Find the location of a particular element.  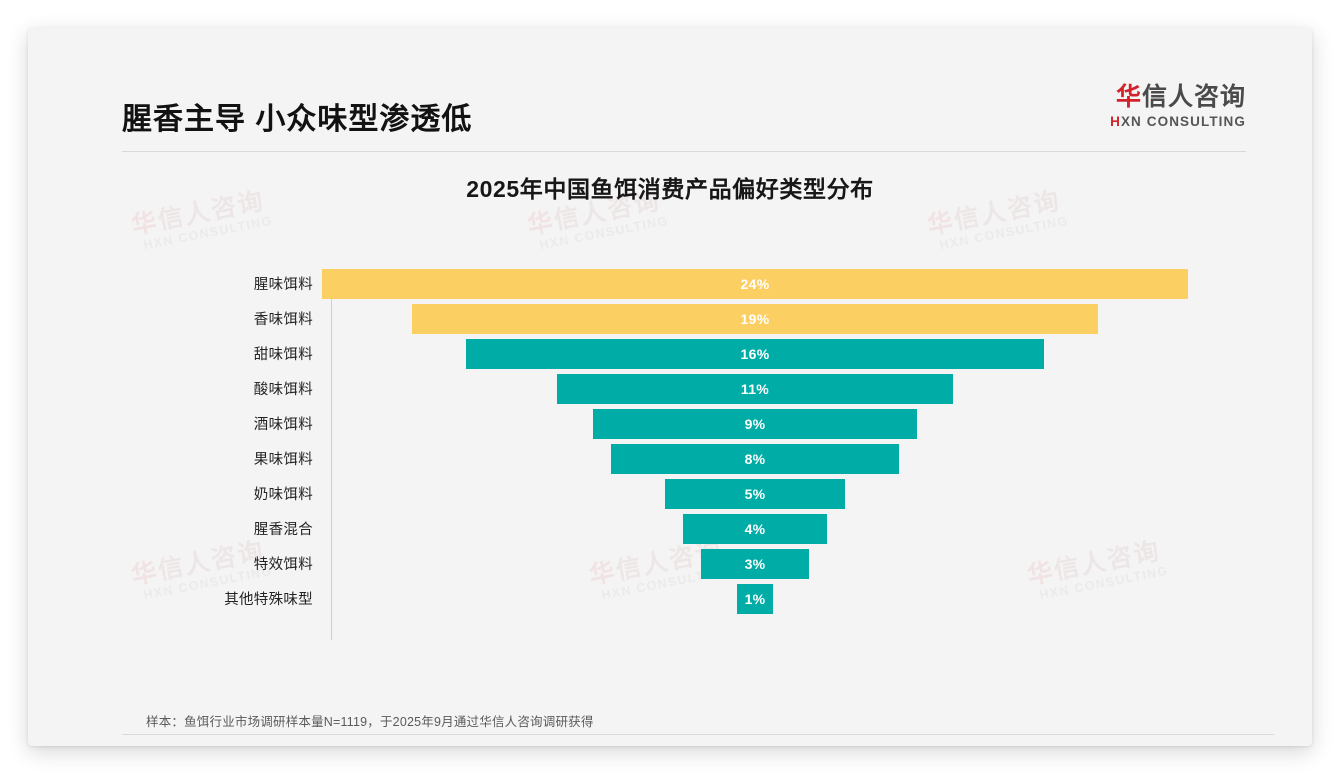

footer-divider is located at coordinates (698, 734).